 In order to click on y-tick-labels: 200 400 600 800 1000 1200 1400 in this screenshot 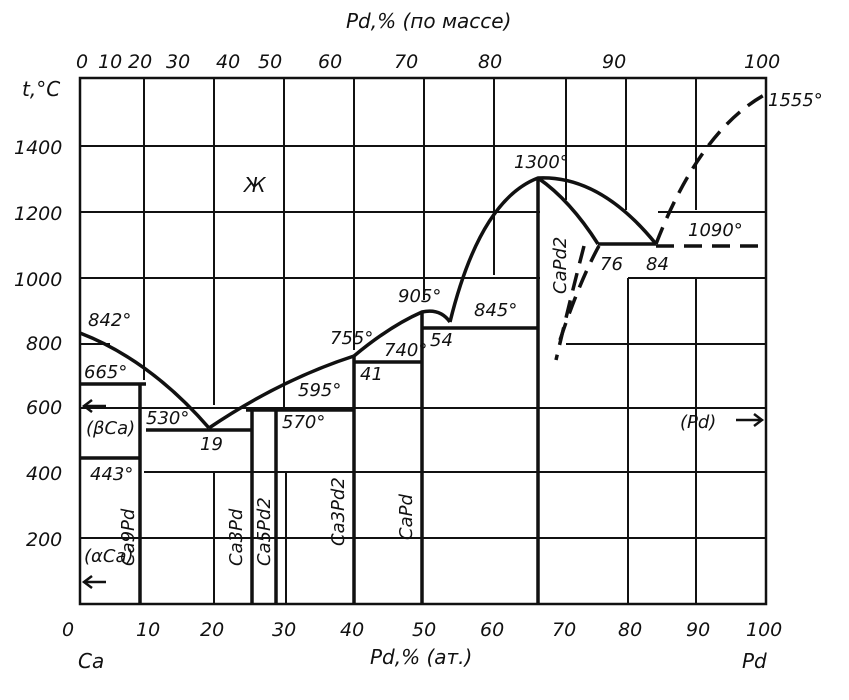, I will do `click(38, 344)`.